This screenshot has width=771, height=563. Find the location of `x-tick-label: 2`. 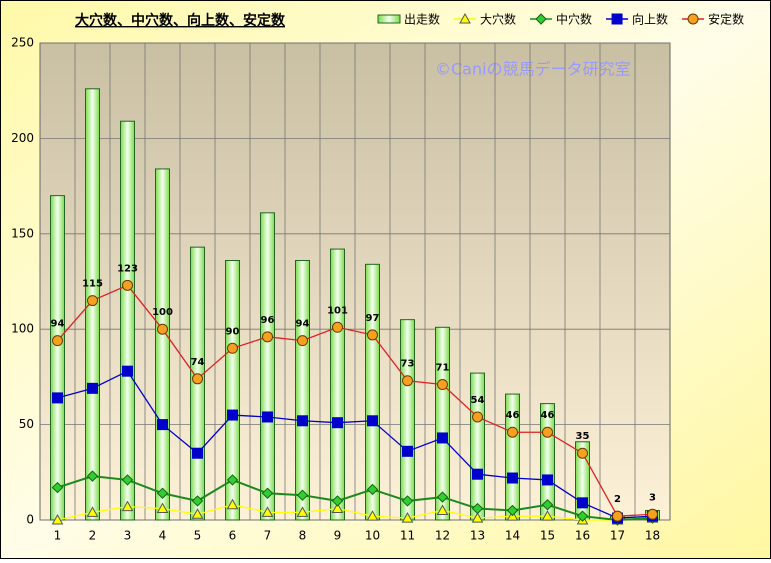

x-tick-label: 2 is located at coordinates (93, 536).